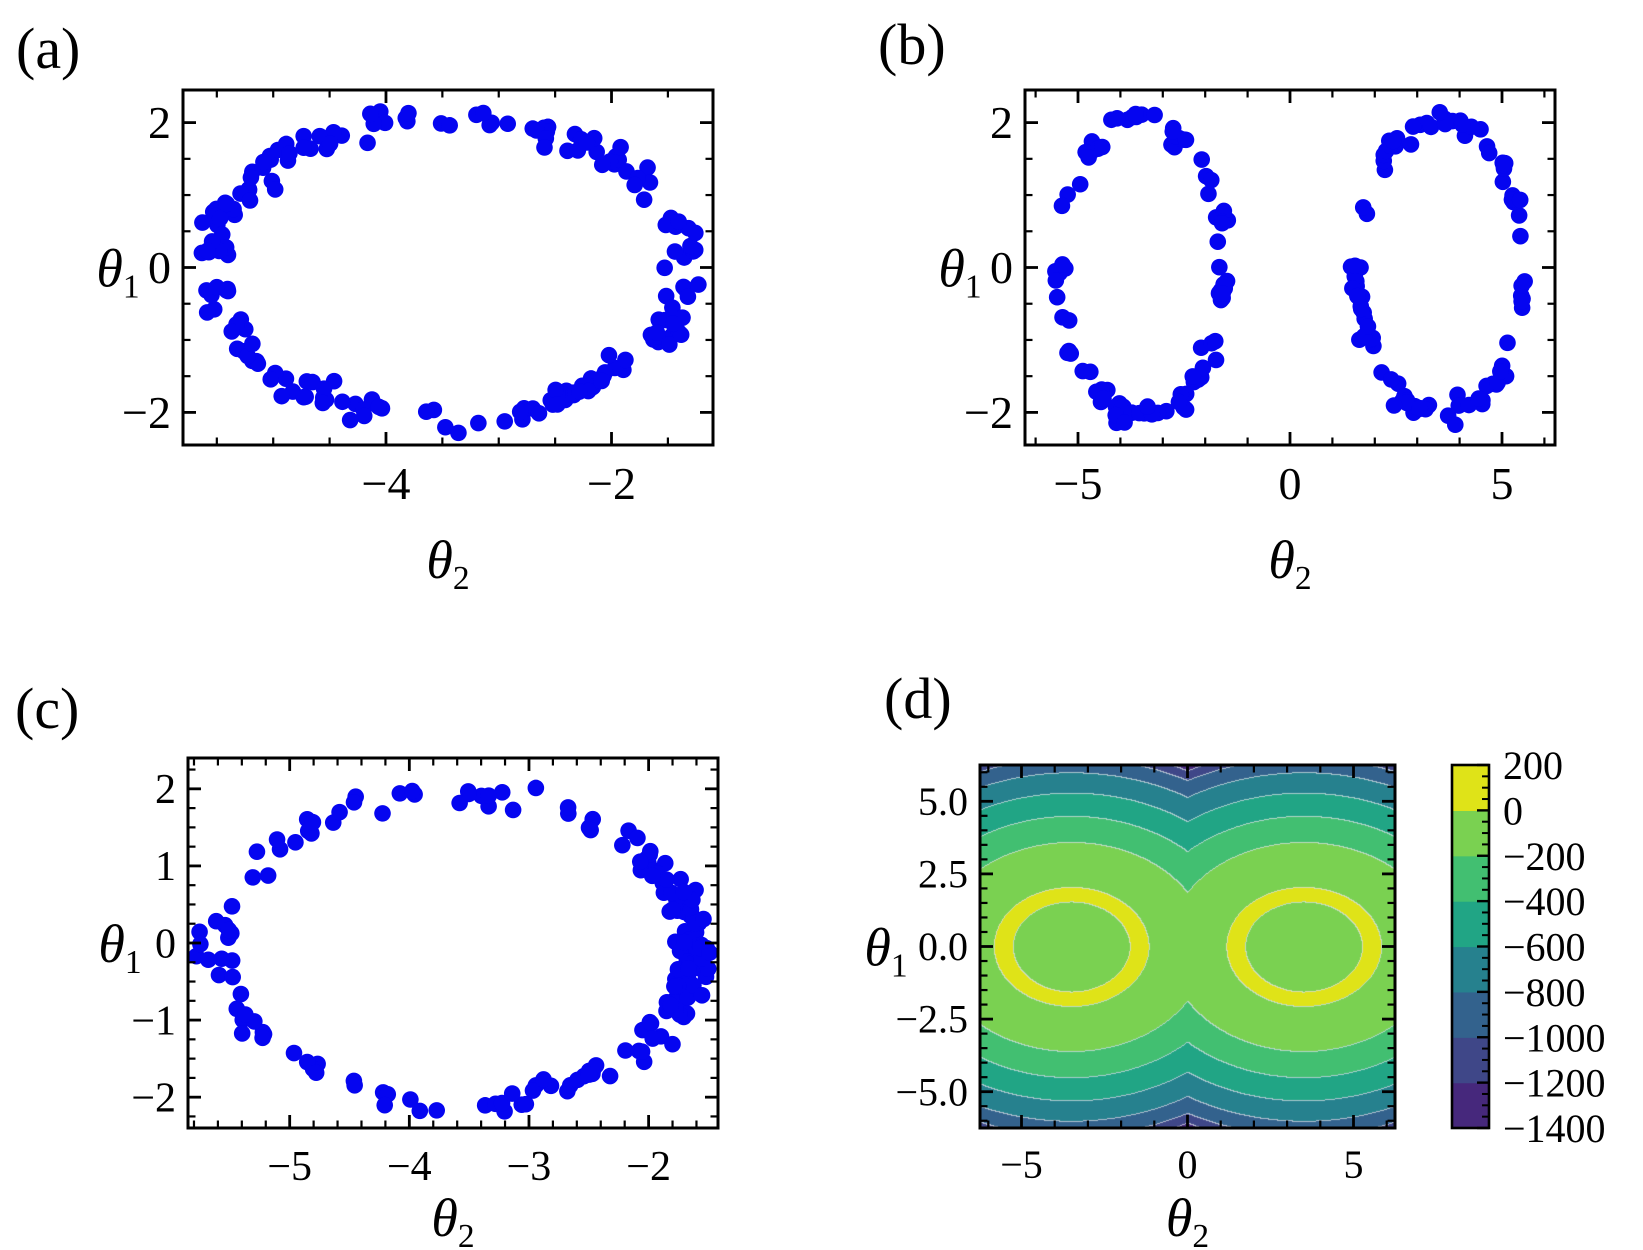 The height and width of the screenshot is (1250, 1643). What do you see at coordinates (1187, 946) in the screenshot?
I see `contour-plot-canvas` at bounding box center [1187, 946].